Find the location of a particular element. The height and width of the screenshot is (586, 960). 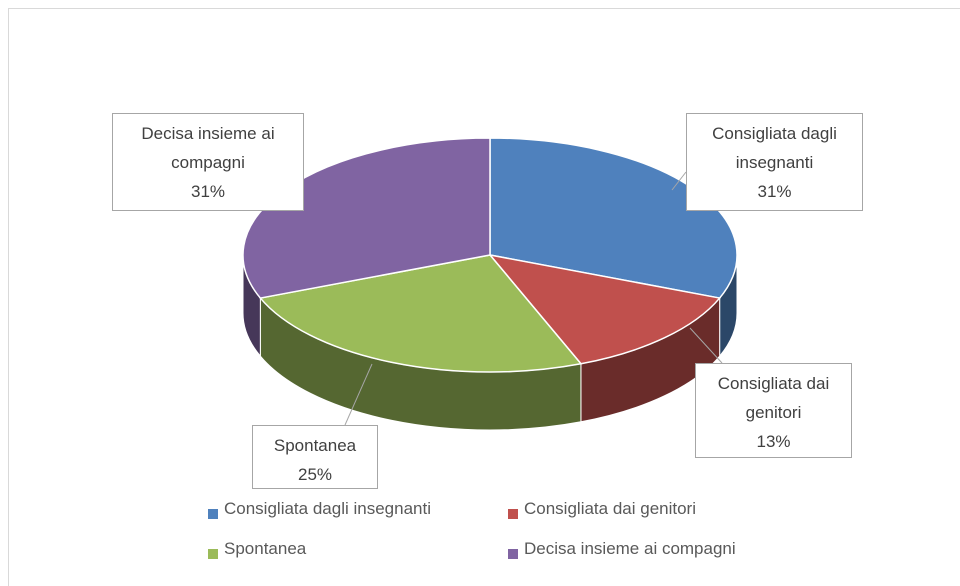

legend-label: Consigliata dai genitori is located at coordinates (610, 508).